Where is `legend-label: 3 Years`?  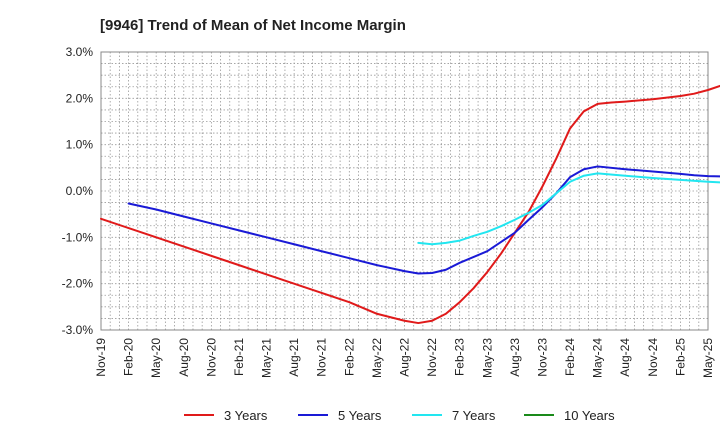 legend-label: 3 Years is located at coordinates (246, 415).